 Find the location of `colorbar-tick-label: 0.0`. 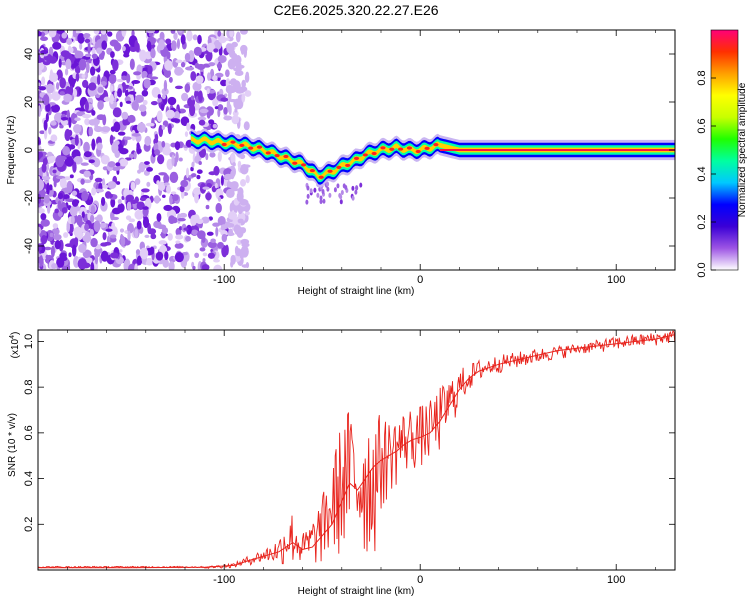

colorbar-tick-label: 0.0 is located at coordinates (702, 269).